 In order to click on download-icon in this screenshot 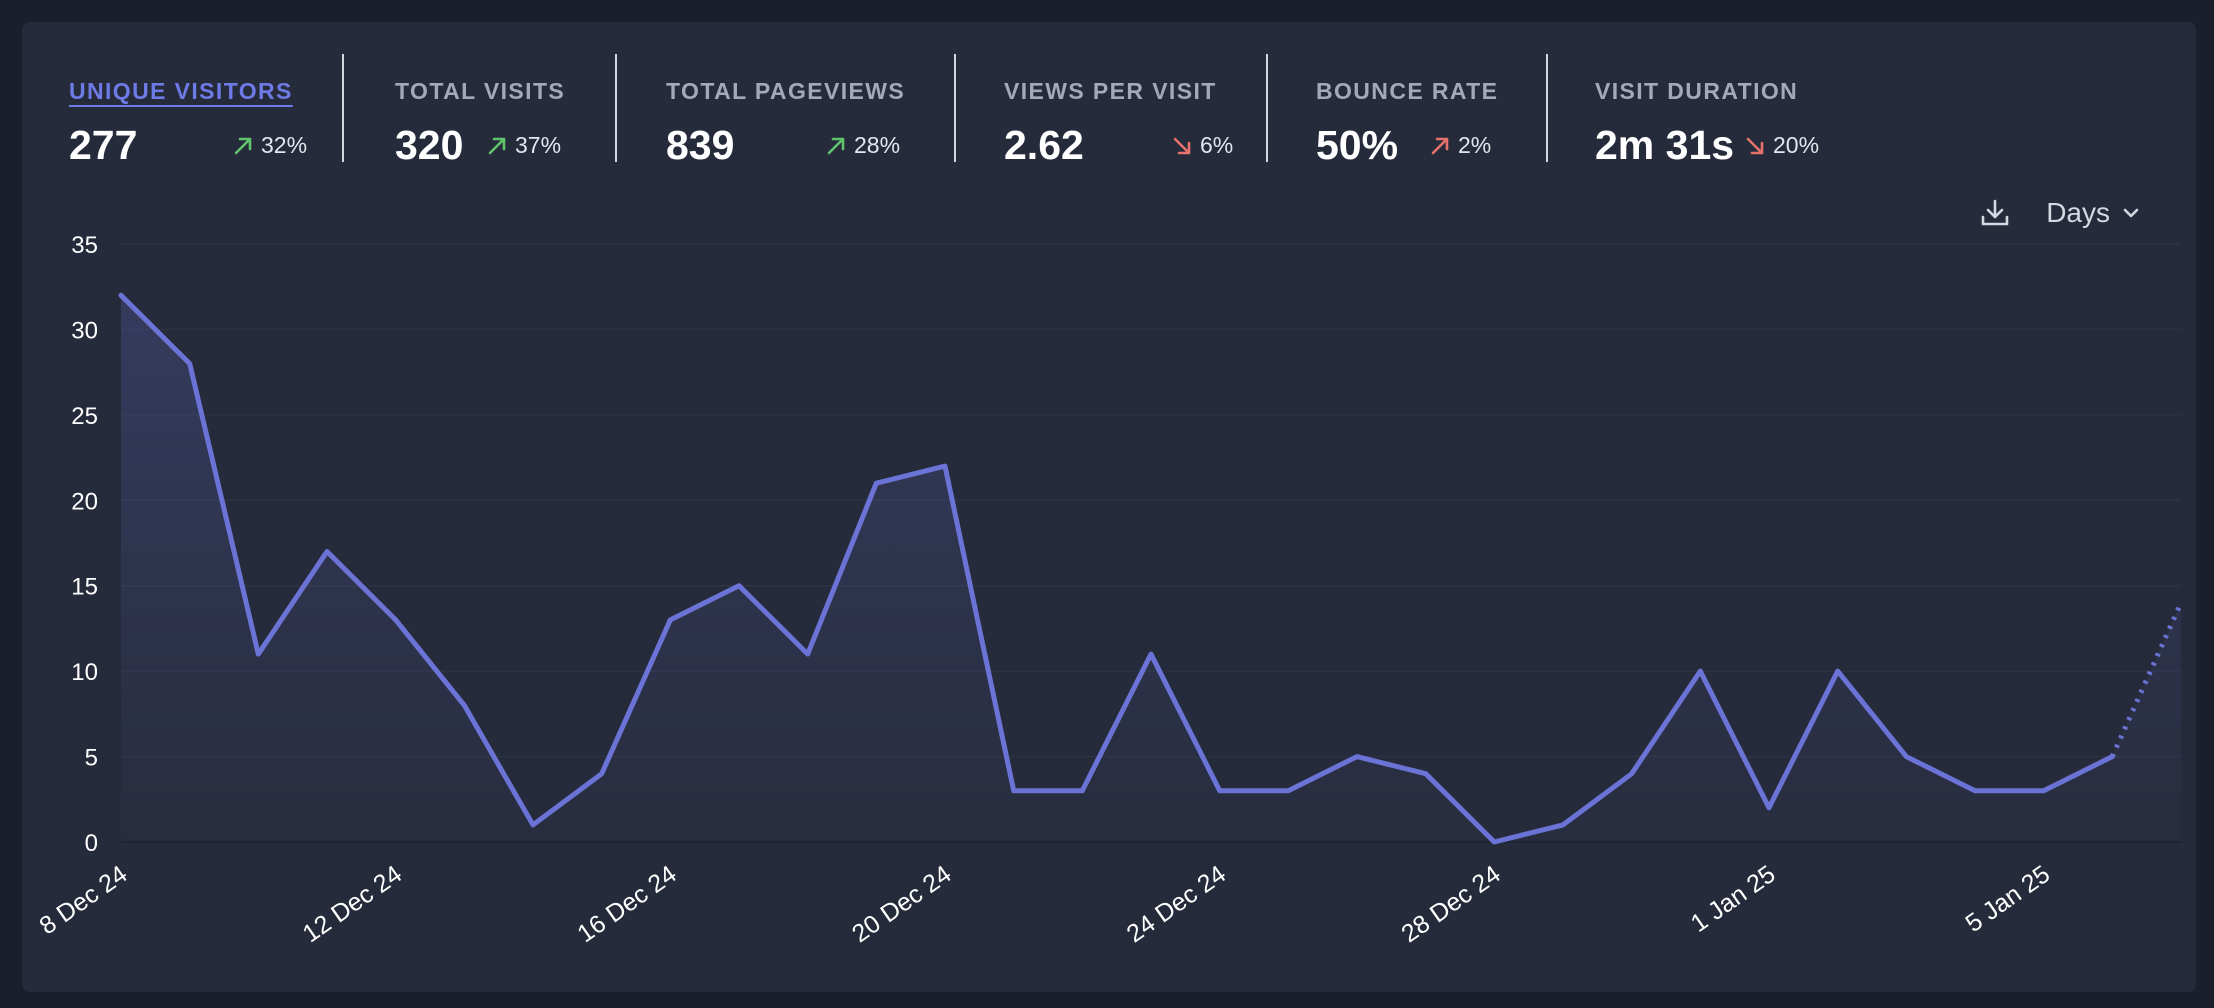, I will do `click(1995, 213)`.